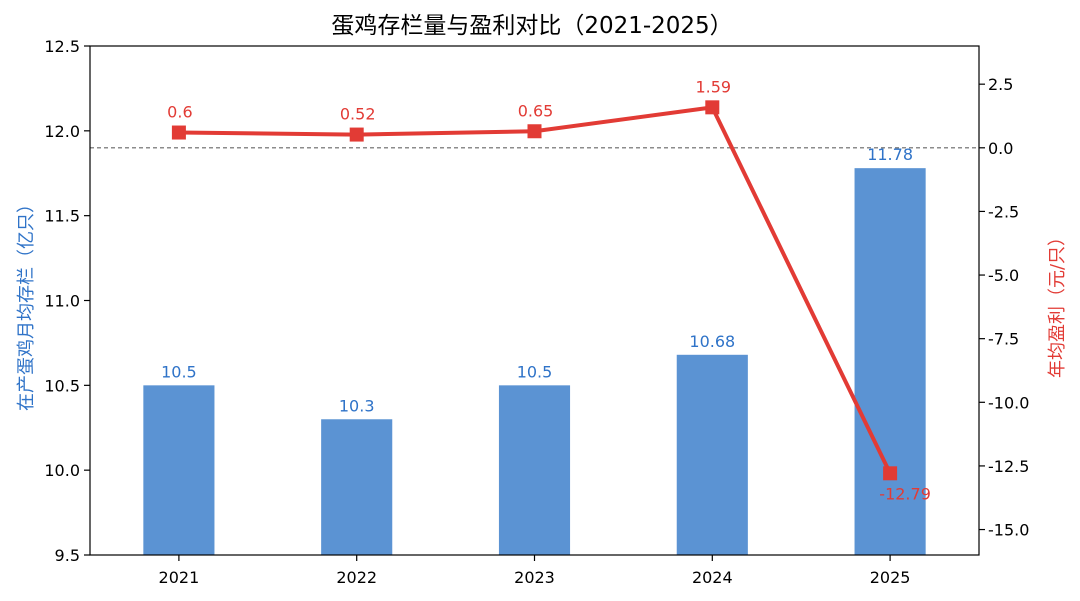 The width and height of the screenshot is (1080, 601). What do you see at coordinates (179, 470) in the screenshot?
I see `bar-2021` at bounding box center [179, 470].